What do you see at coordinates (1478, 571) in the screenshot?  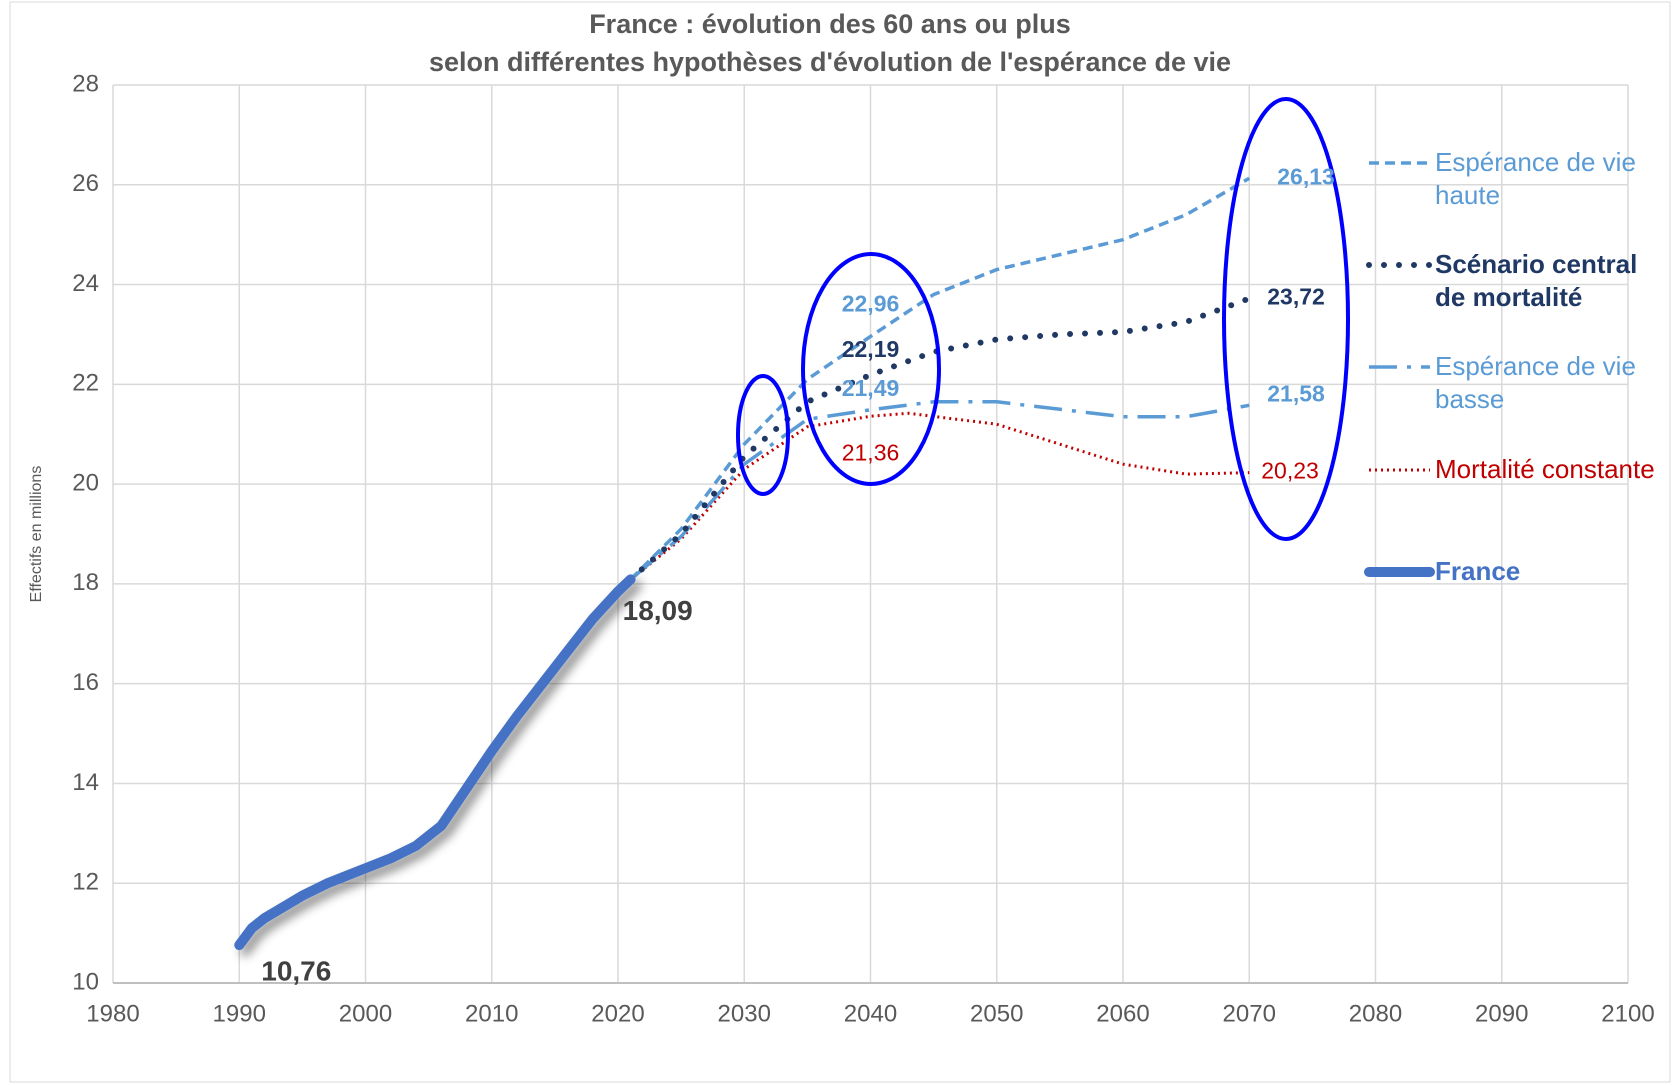 I see `legend-label: France` at bounding box center [1478, 571].